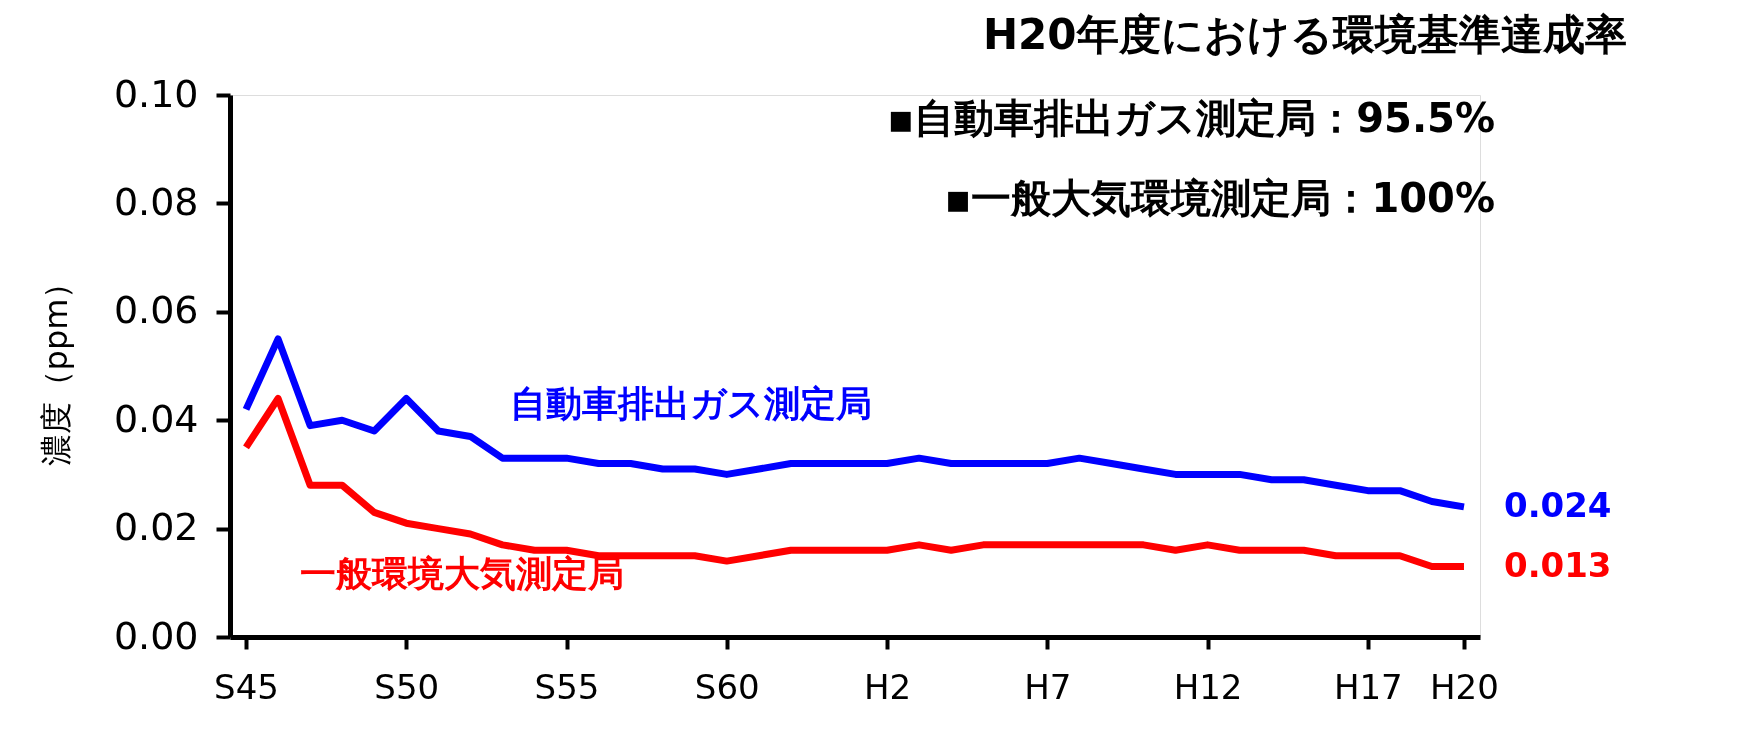 Image resolution: width=1758 pixels, height=731 pixels. Describe the element at coordinates (1557, 504) in the screenshot. I see `data-label: 0.024` at that location.